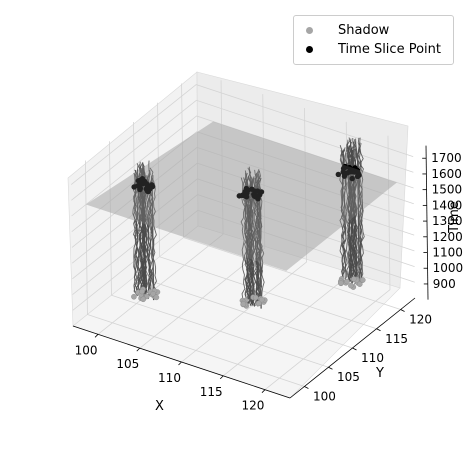 Image resolution: width=469 pixels, height=470 pixels. What do you see at coordinates (309, 30) in the screenshot?
I see `legend-marker-shadow` at bounding box center [309, 30].